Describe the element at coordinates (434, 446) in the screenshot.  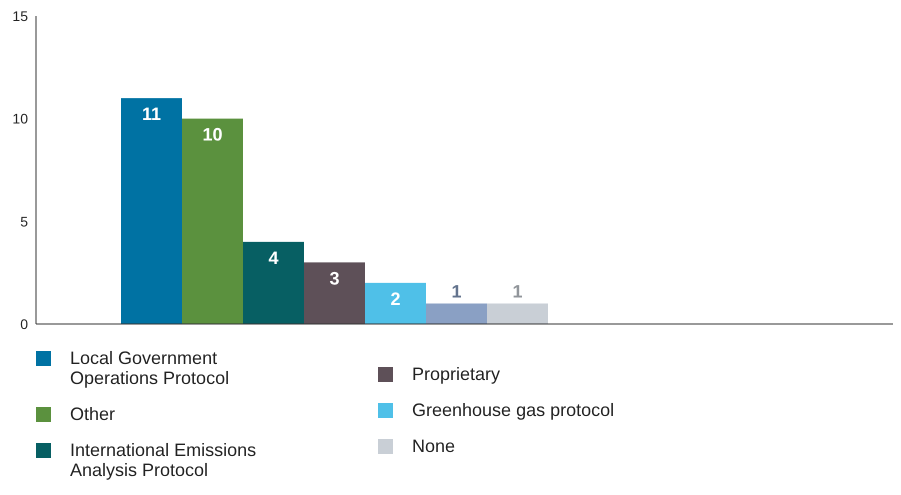
I see `legend-label: None` at that location.